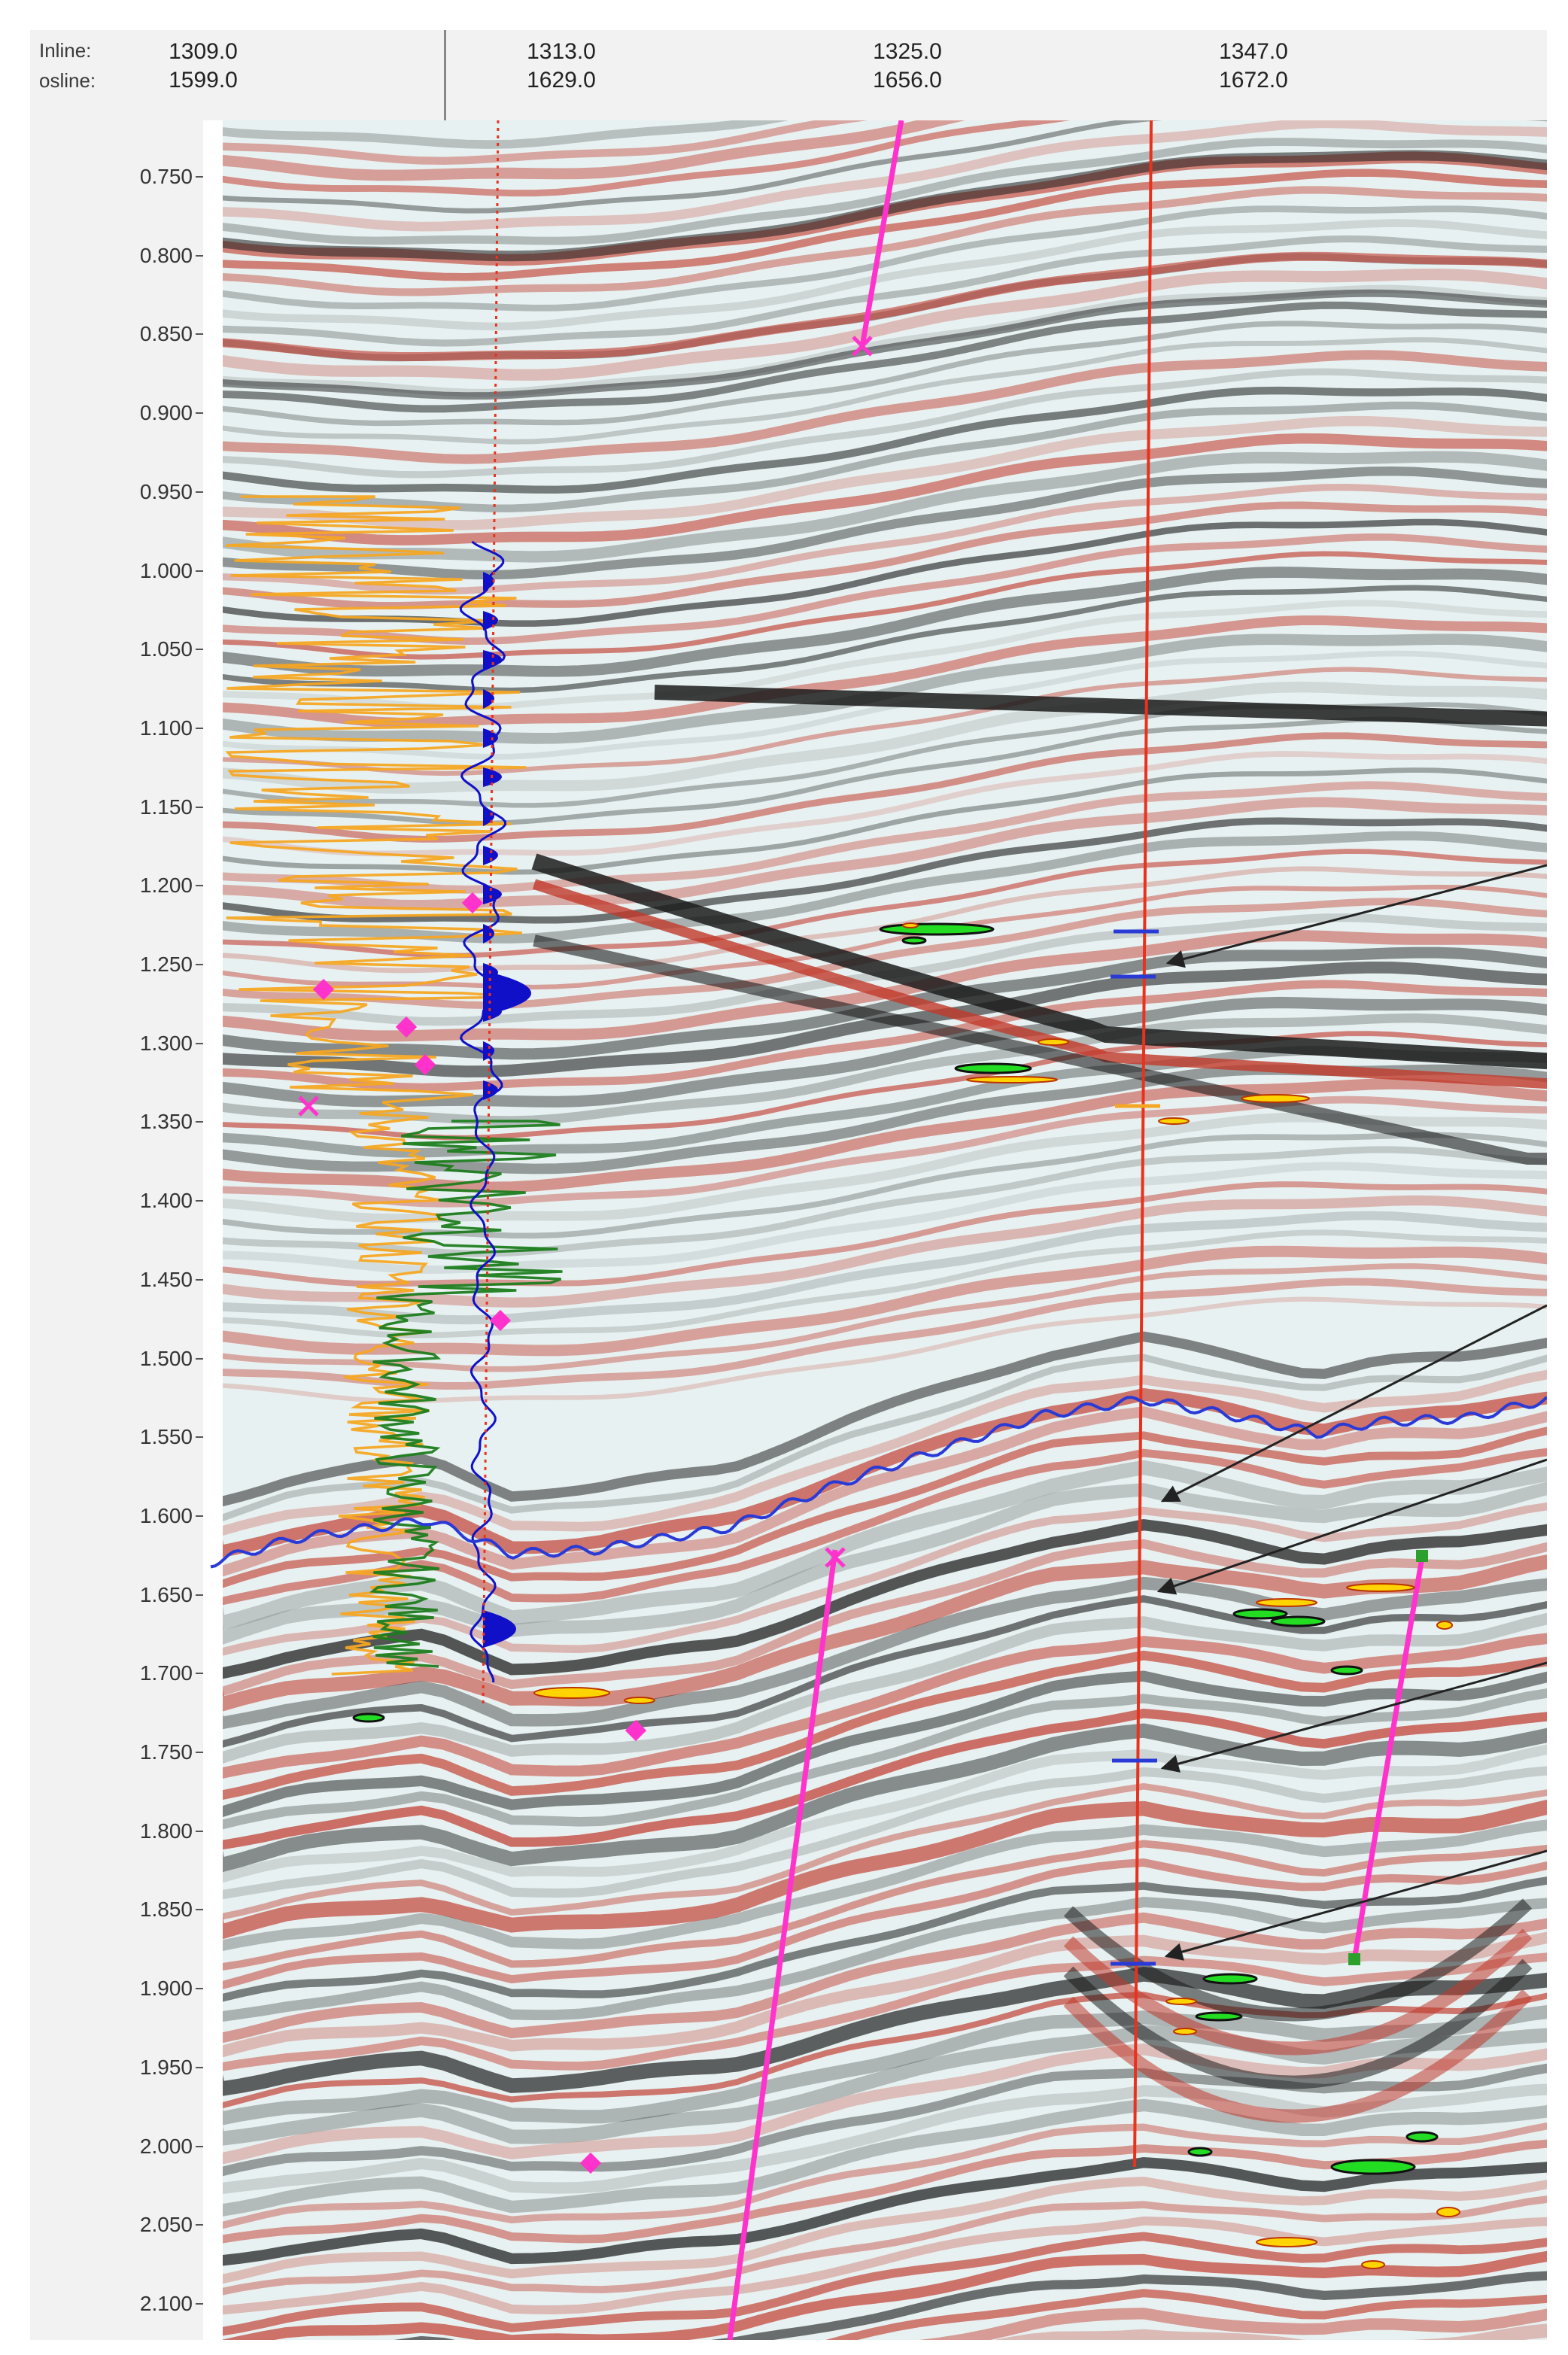 This screenshot has width=1568, height=2355. What do you see at coordinates (483, 1111) in the screenshot?
I see `synthetic-trace` at bounding box center [483, 1111].